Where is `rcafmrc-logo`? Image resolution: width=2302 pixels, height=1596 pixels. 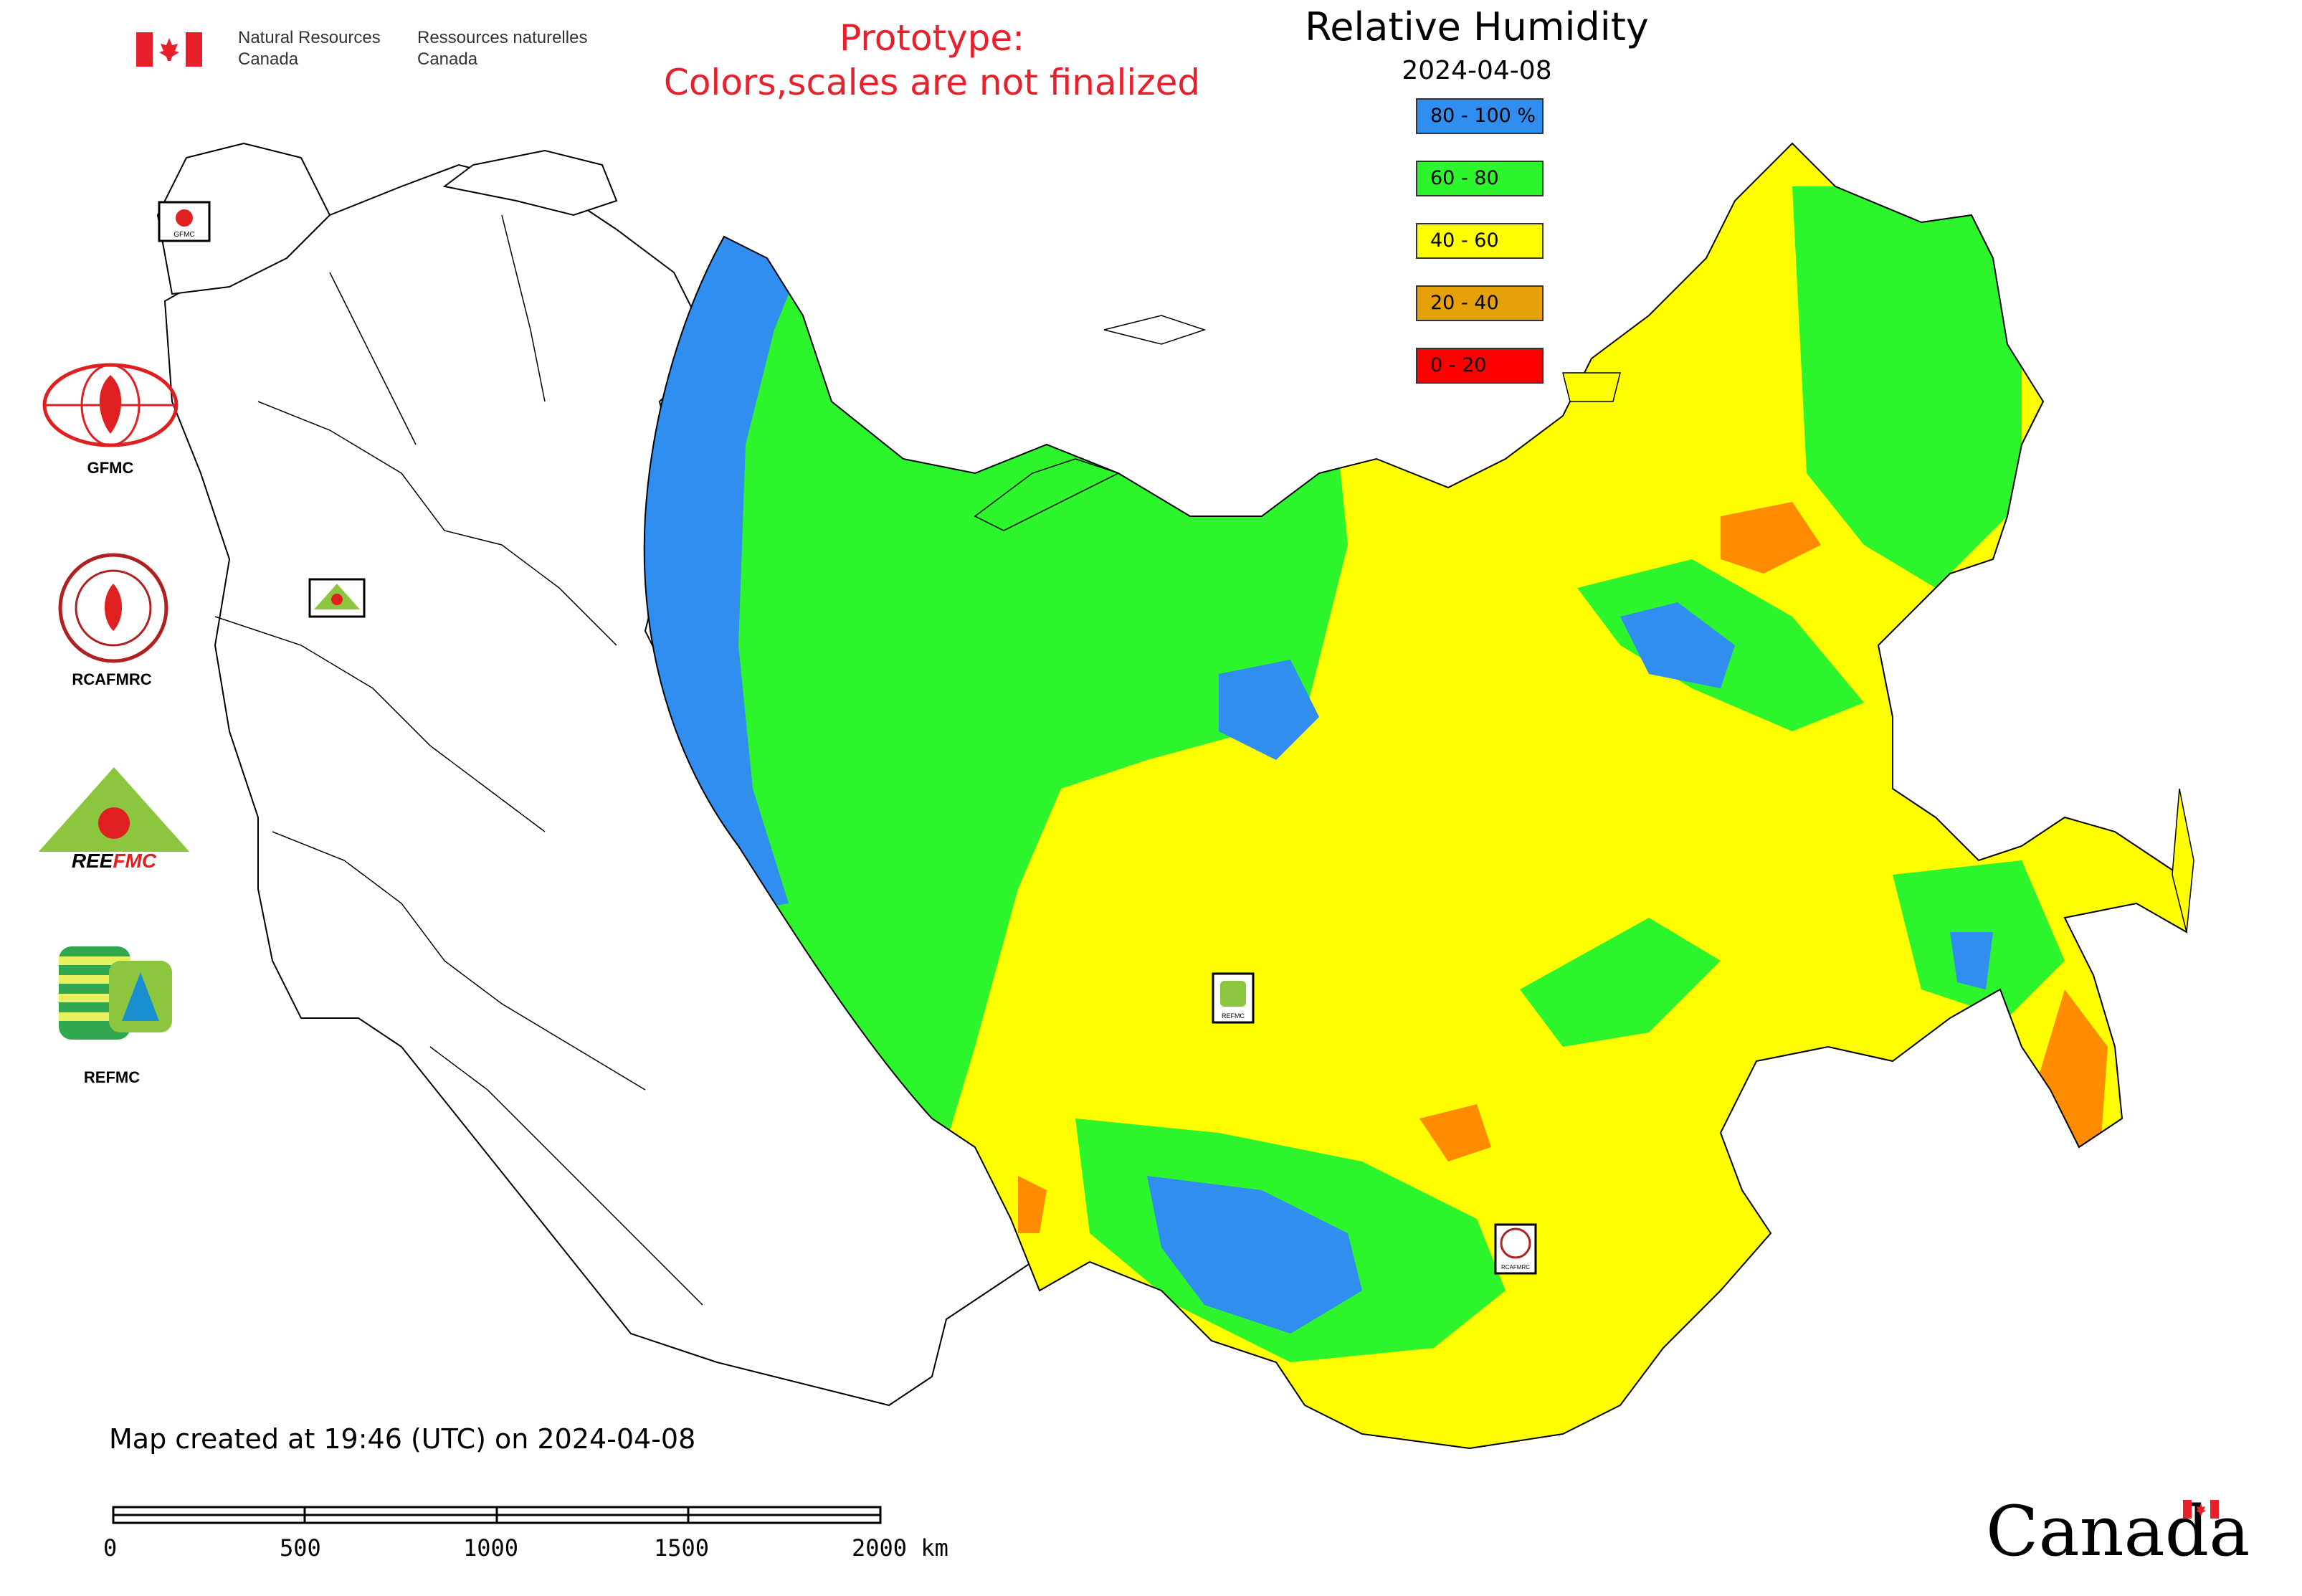
rcafmrc-logo is located at coordinates (113, 609).